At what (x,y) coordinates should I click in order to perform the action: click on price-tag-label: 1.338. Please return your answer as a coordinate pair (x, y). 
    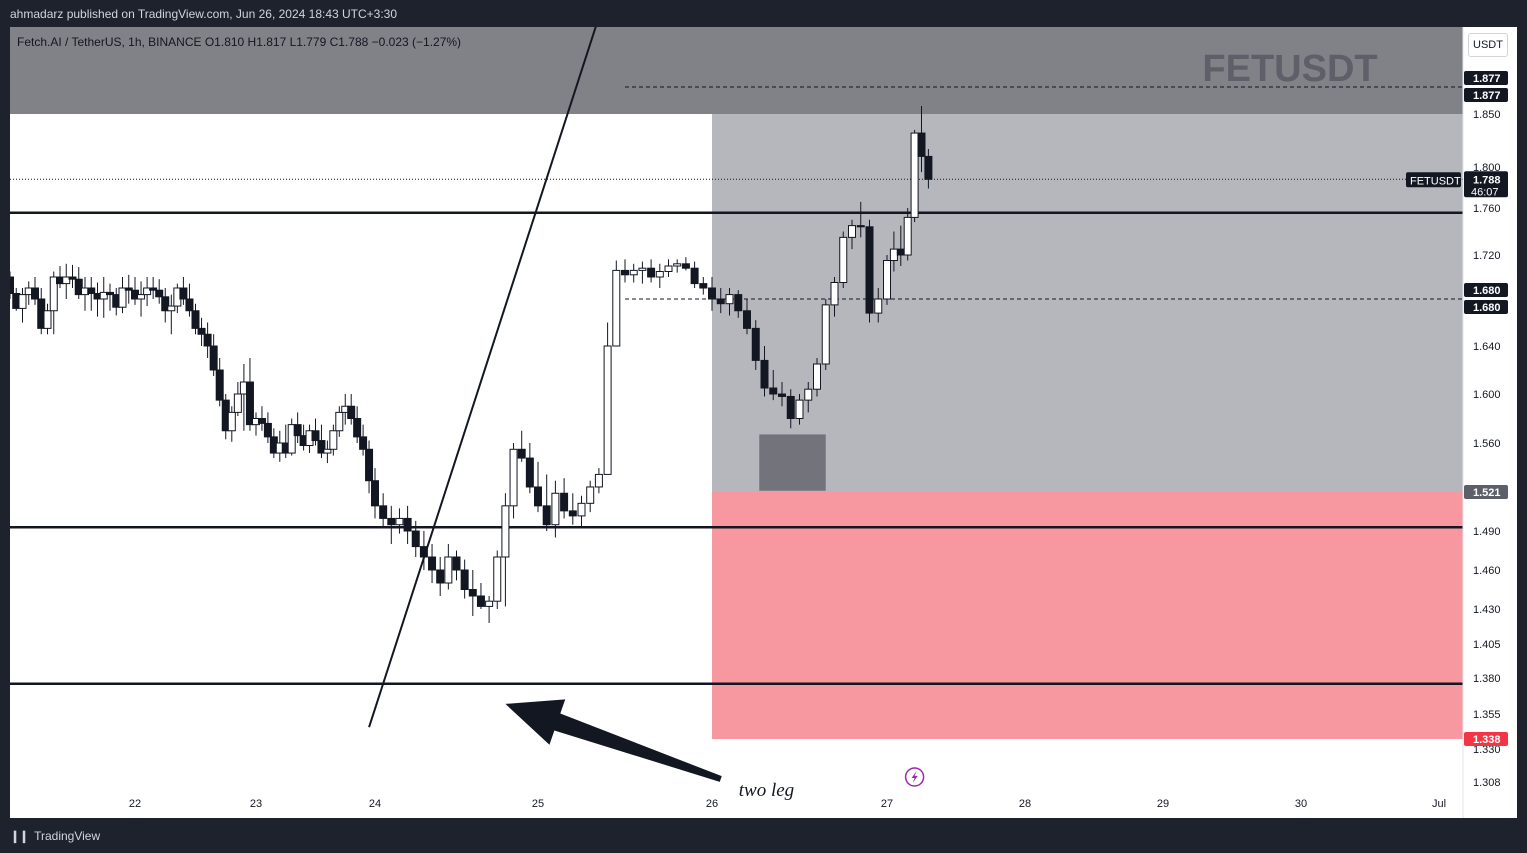
    Looking at the image, I should click on (1487, 740).